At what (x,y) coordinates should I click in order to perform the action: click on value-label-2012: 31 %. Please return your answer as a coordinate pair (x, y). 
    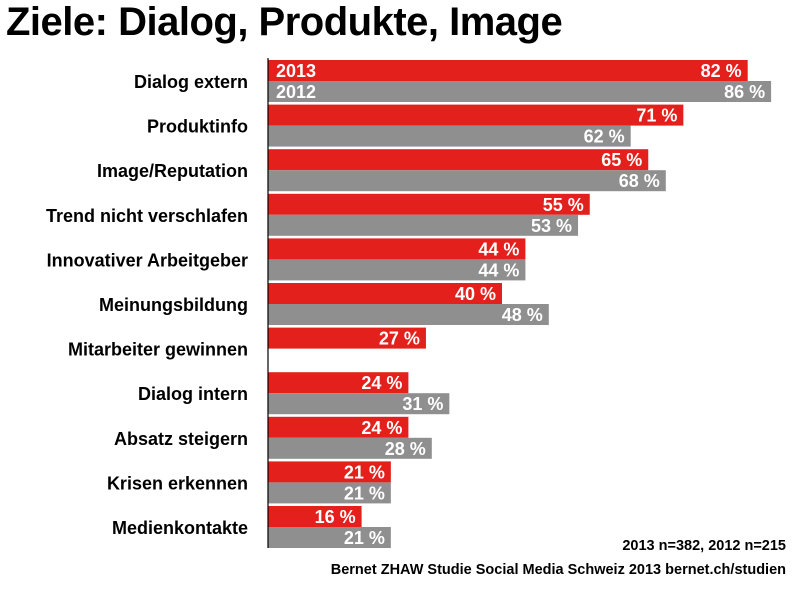
    Looking at the image, I should click on (422, 404).